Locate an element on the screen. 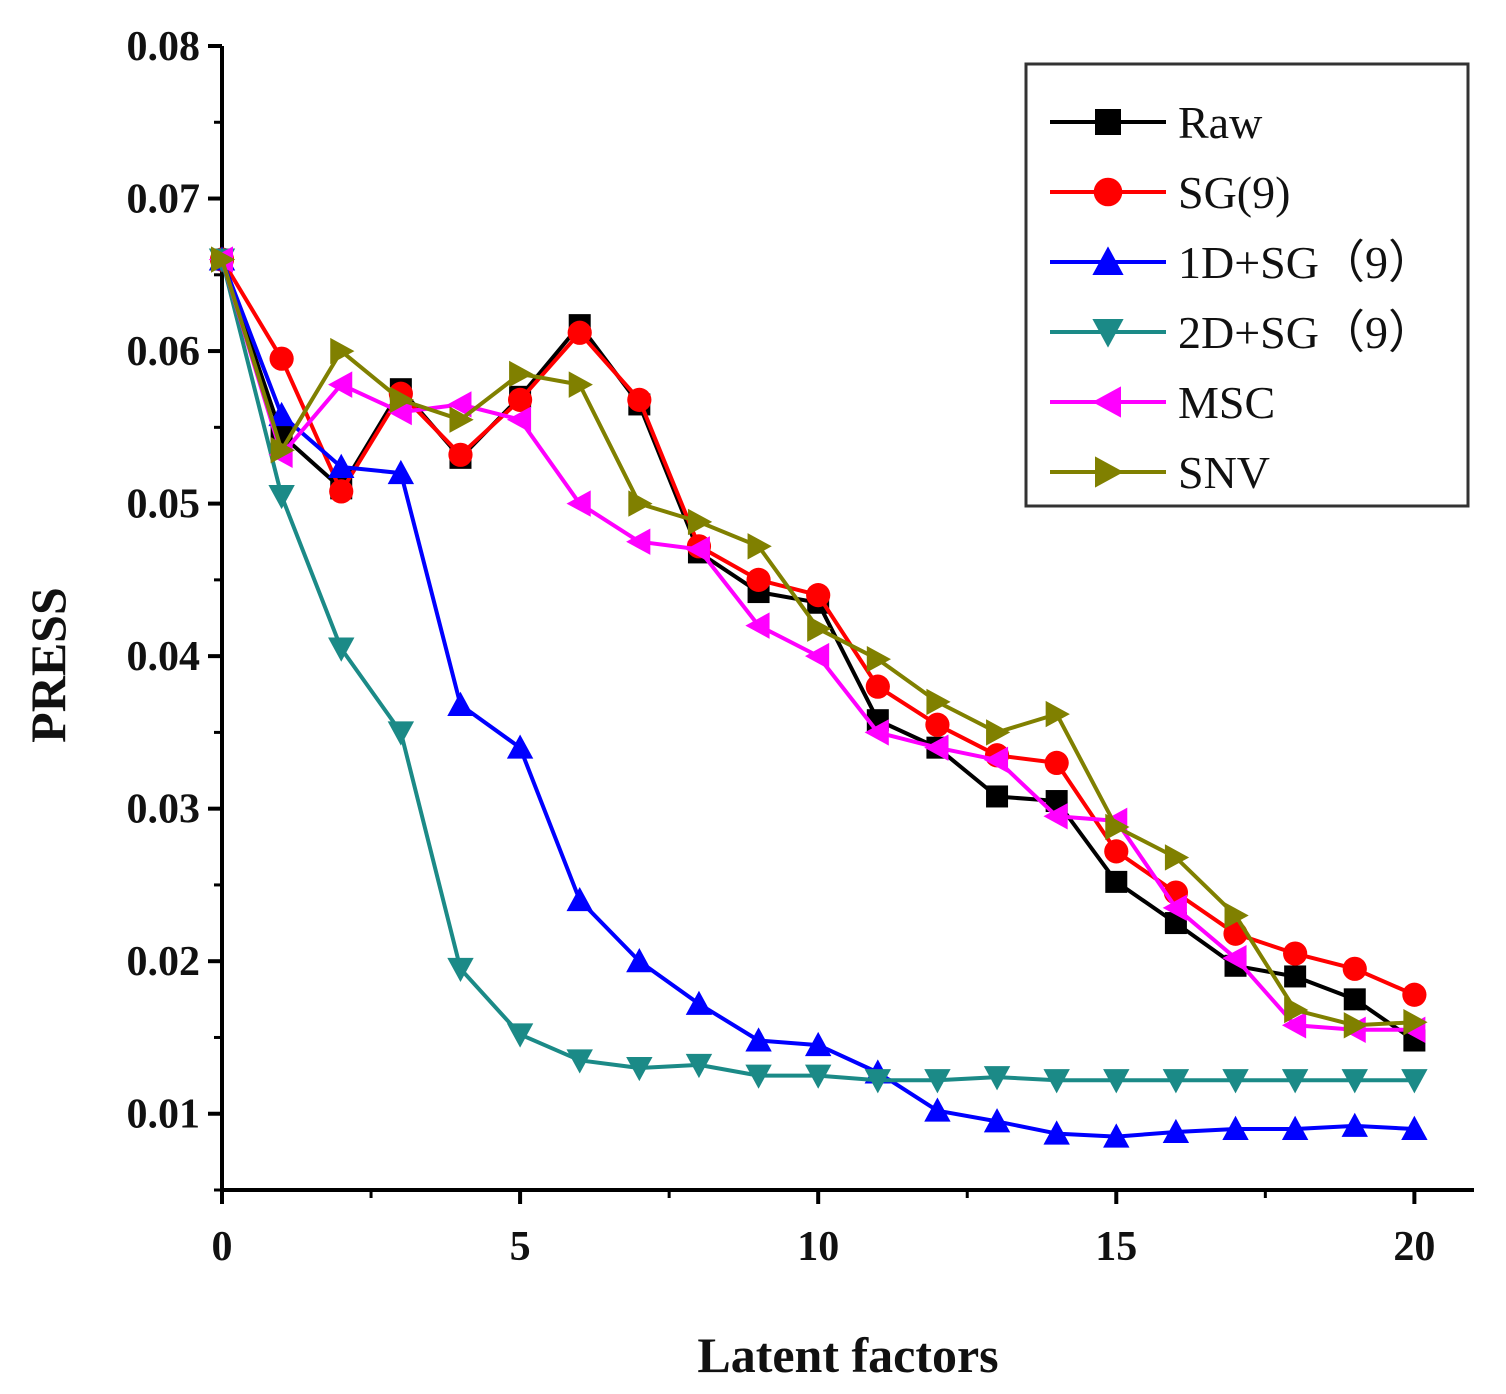 This screenshot has width=1506, height=1394. y-tick-label: 0.01 is located at coordinates (164, 1115).